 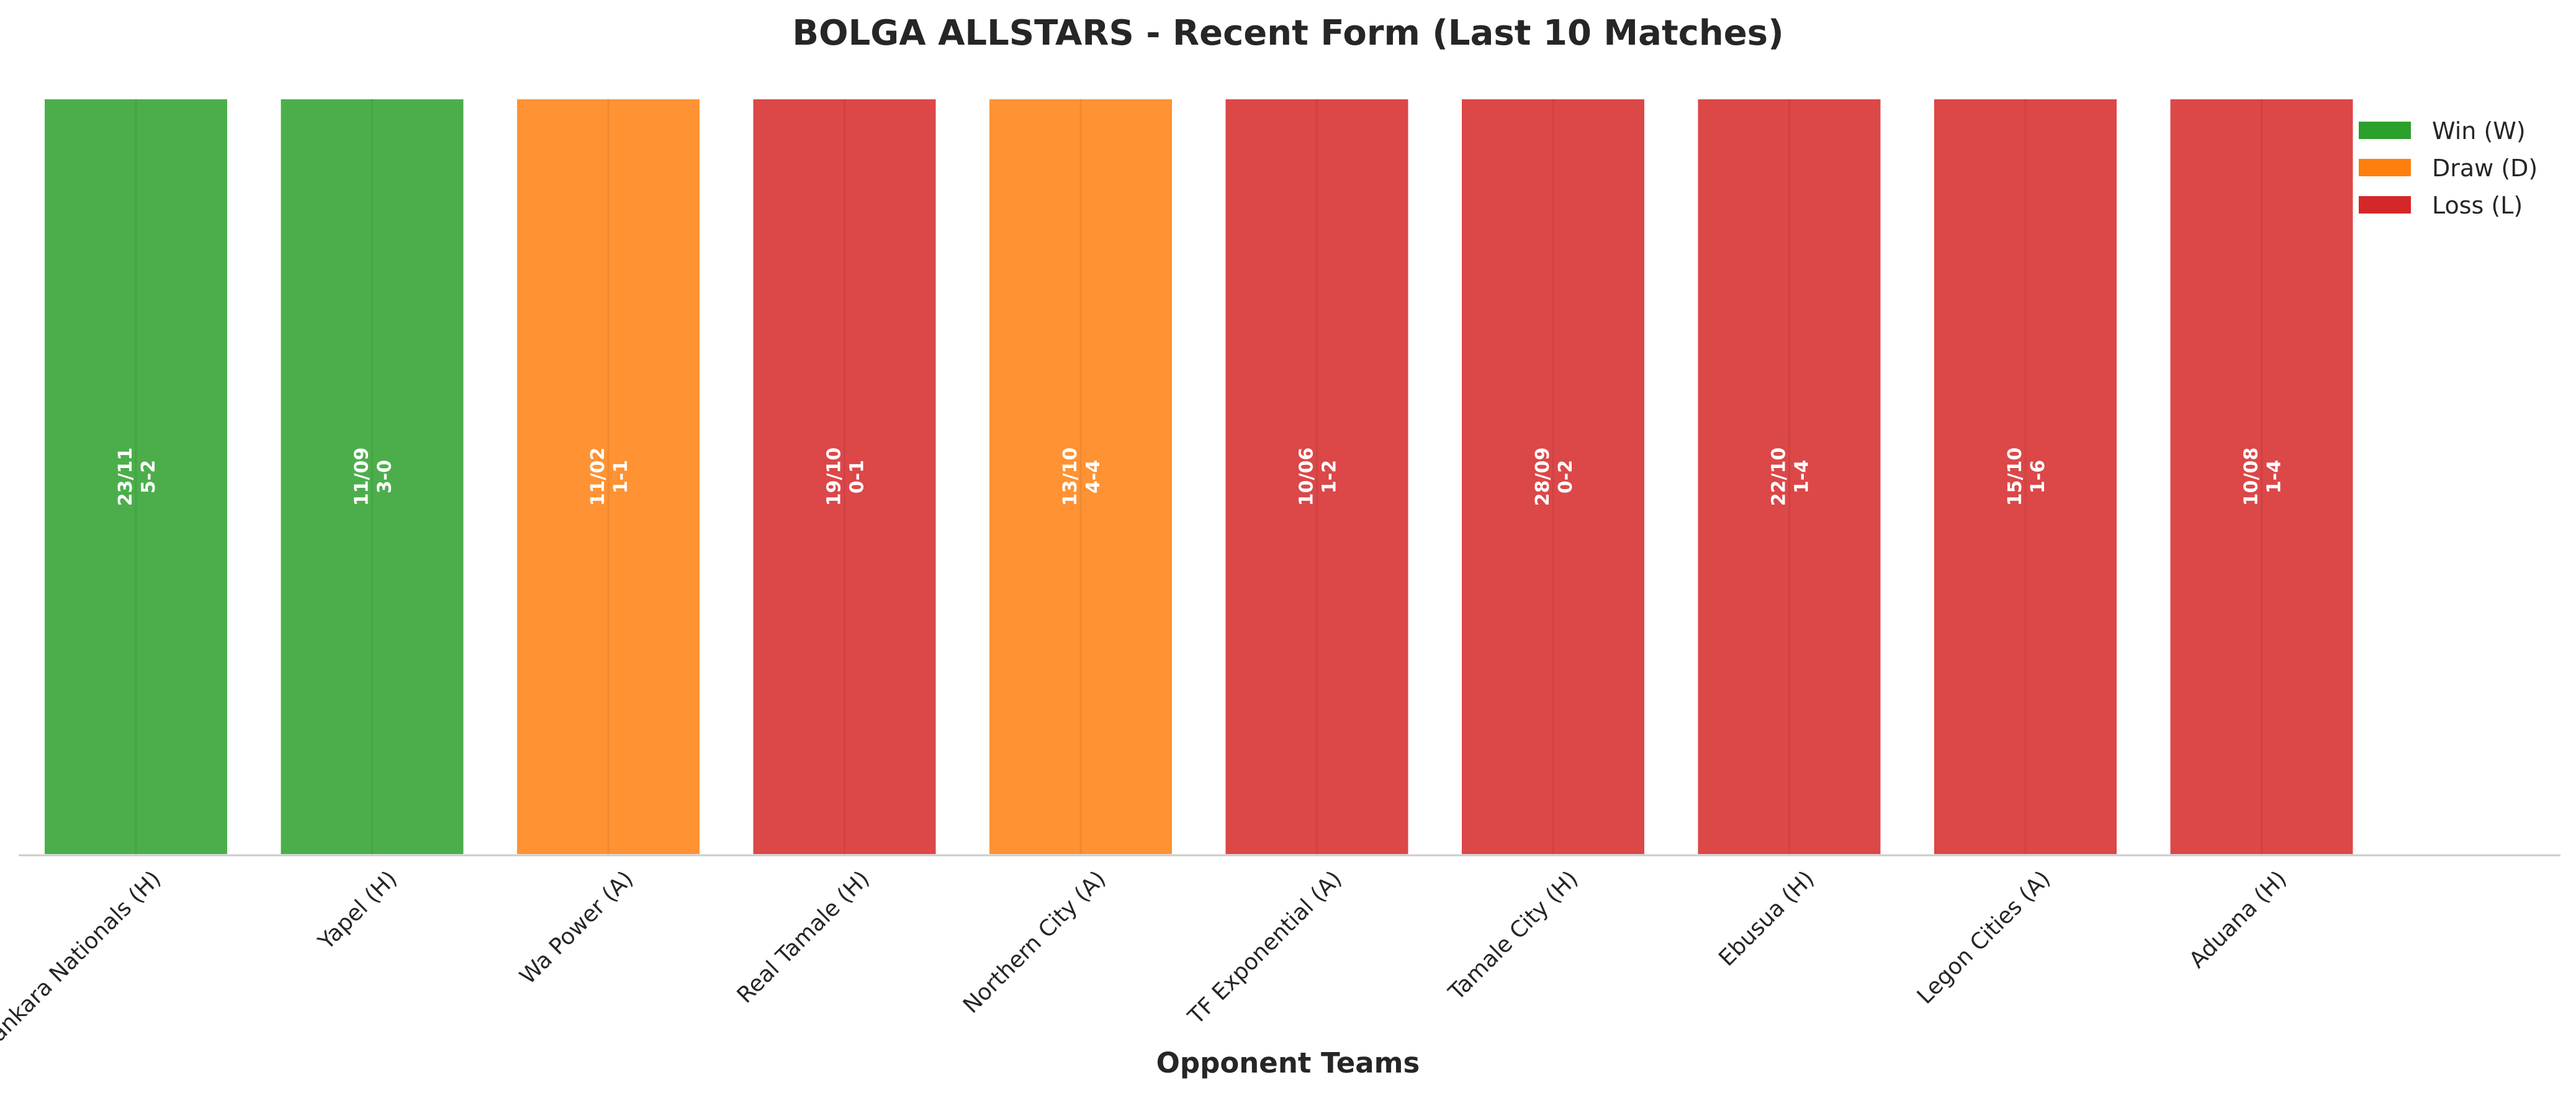 What do you see at coordinates (1093, 476) in the screenshot?
I see `bar-score: 4-4` at bounding box center [1093, 476].